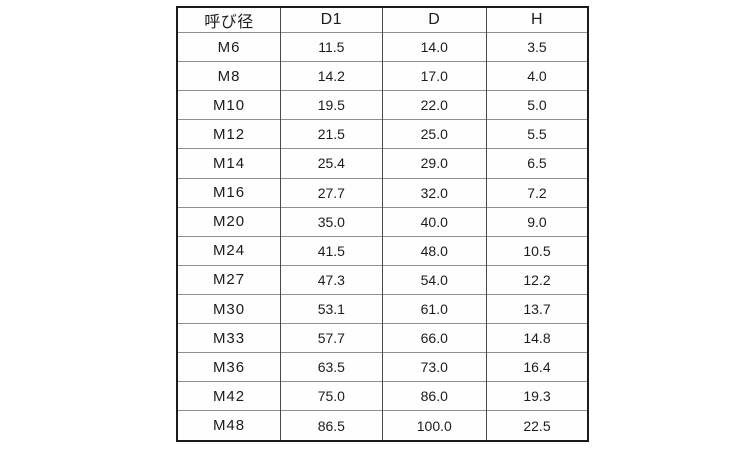  Describe the element at coordinates (229, 105) in the screenshot. I see `size-label-cell: M10` at that location.